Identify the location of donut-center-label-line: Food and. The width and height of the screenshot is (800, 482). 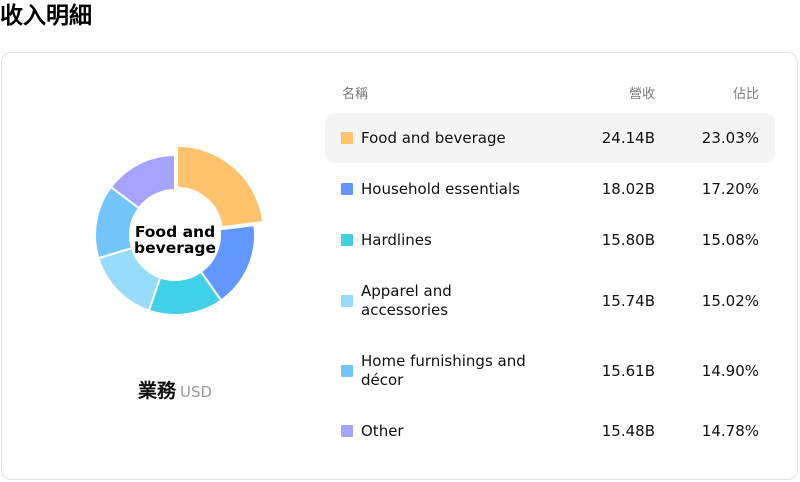
(175, 232).